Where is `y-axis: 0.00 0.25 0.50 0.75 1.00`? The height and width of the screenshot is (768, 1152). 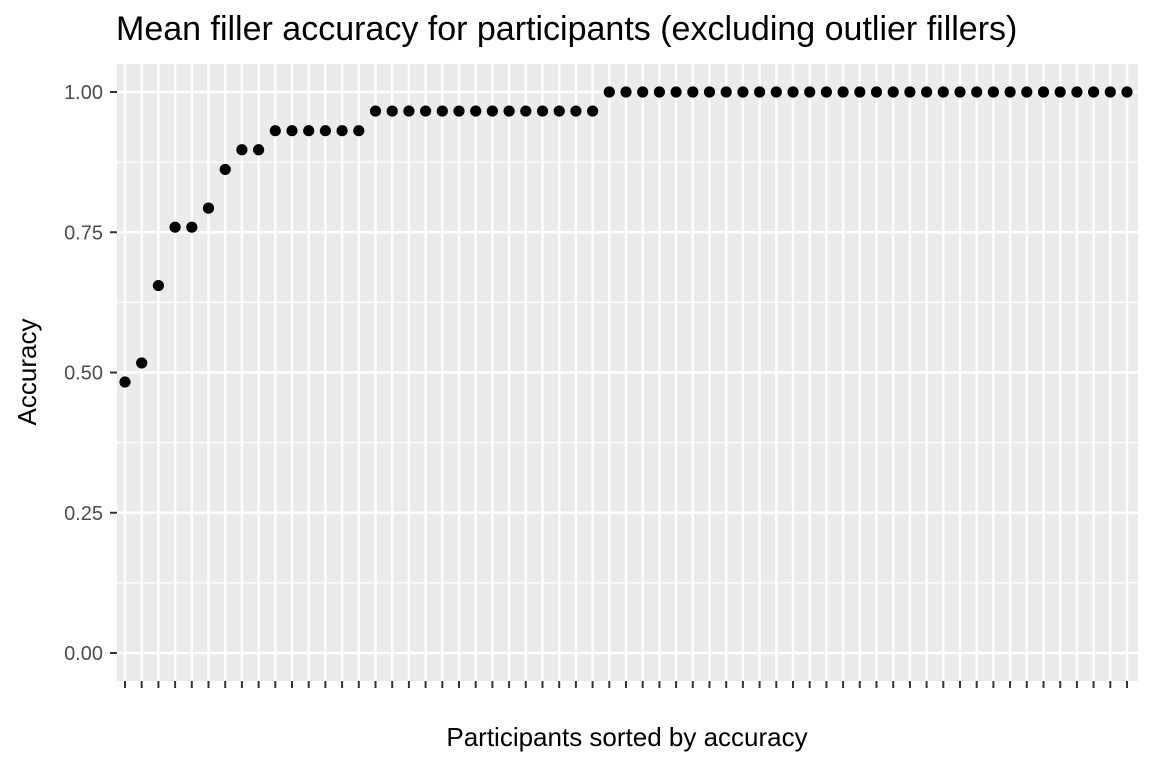 y-axis: 0.00 0.25 0.50 0.75 1.00 is located at coordinates (90, 373).